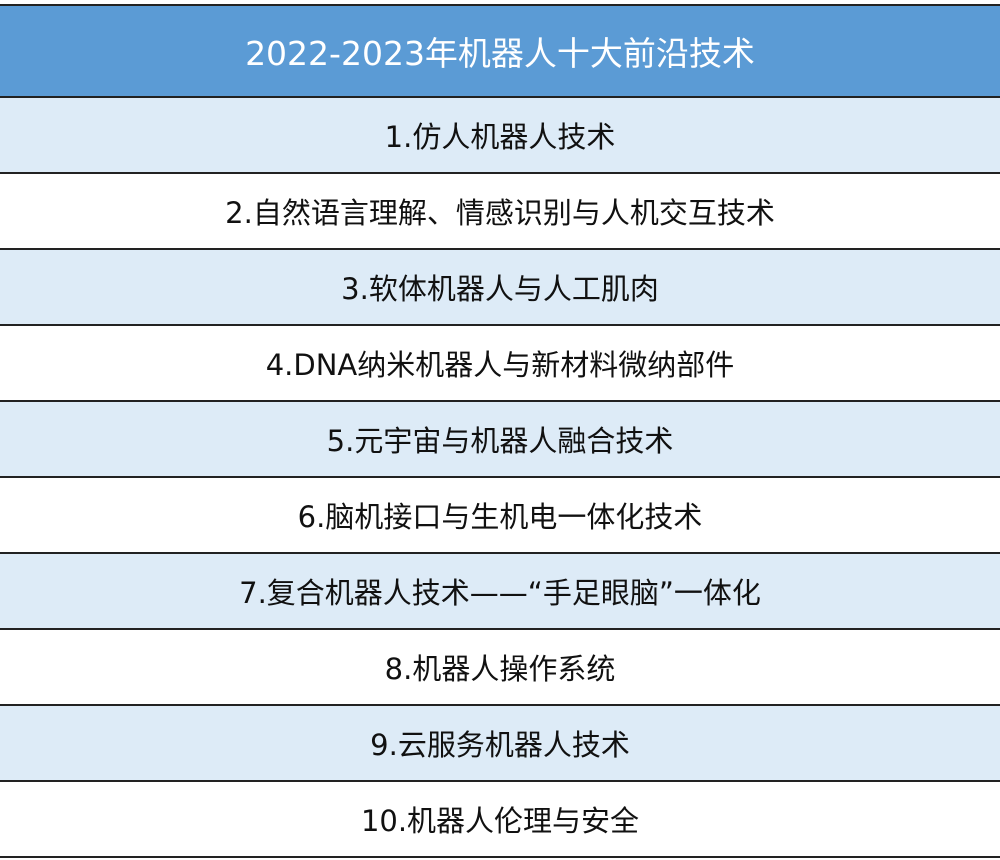 Image resolution: width=1000 pixels, height=860 pixels. I want to click on table-row: 10.机器人伦理与安全, so click(500, 820).